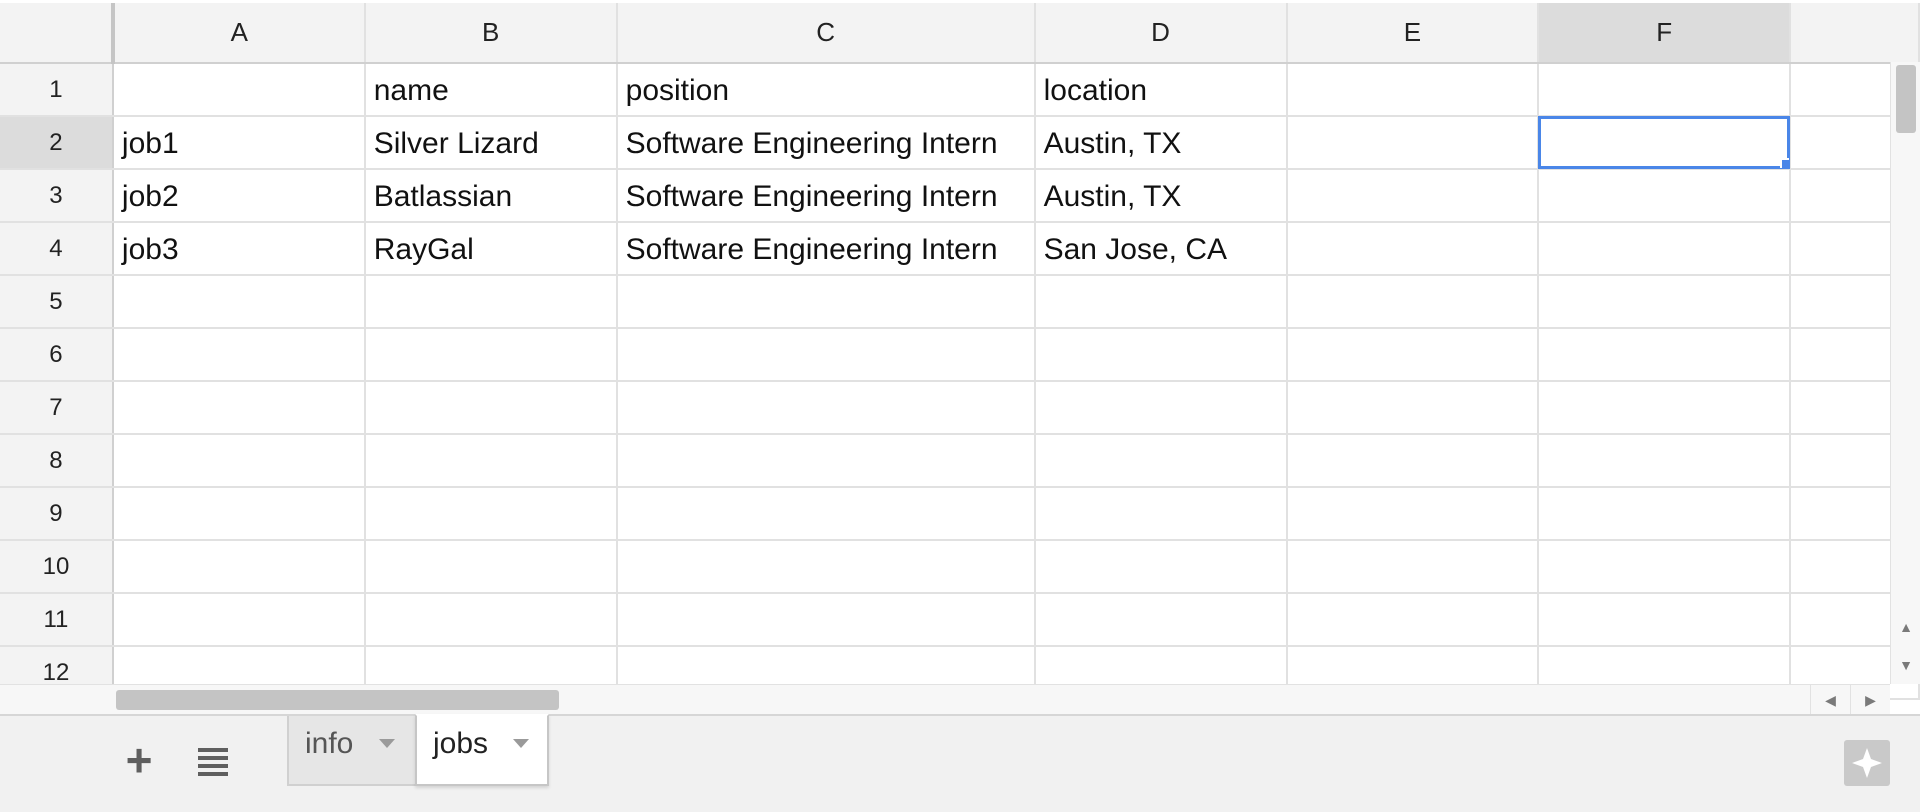 This screenshot has width=1920, height=812. I want to click on cell-c6, so click(826, 355).